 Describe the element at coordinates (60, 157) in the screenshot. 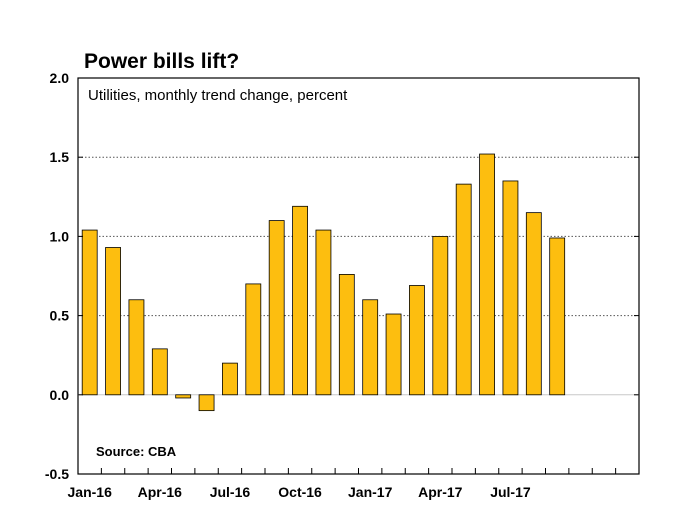

I see `y-tick-label: 1.5` at that location.